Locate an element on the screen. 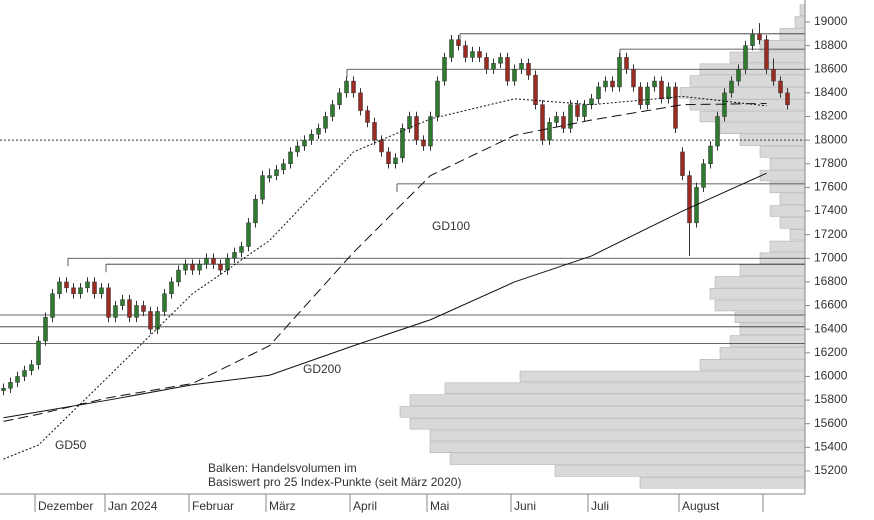  x-tick-label: Juli is located at coordinates (600, 506).